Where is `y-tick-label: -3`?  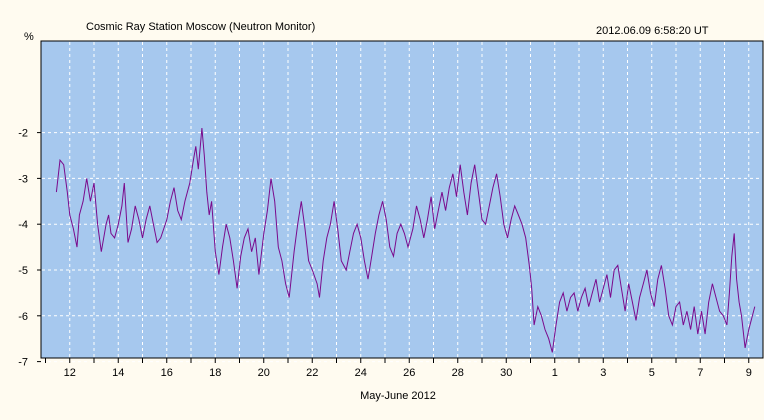 y-tick-label: -3 is located at coordinates (23, 179).